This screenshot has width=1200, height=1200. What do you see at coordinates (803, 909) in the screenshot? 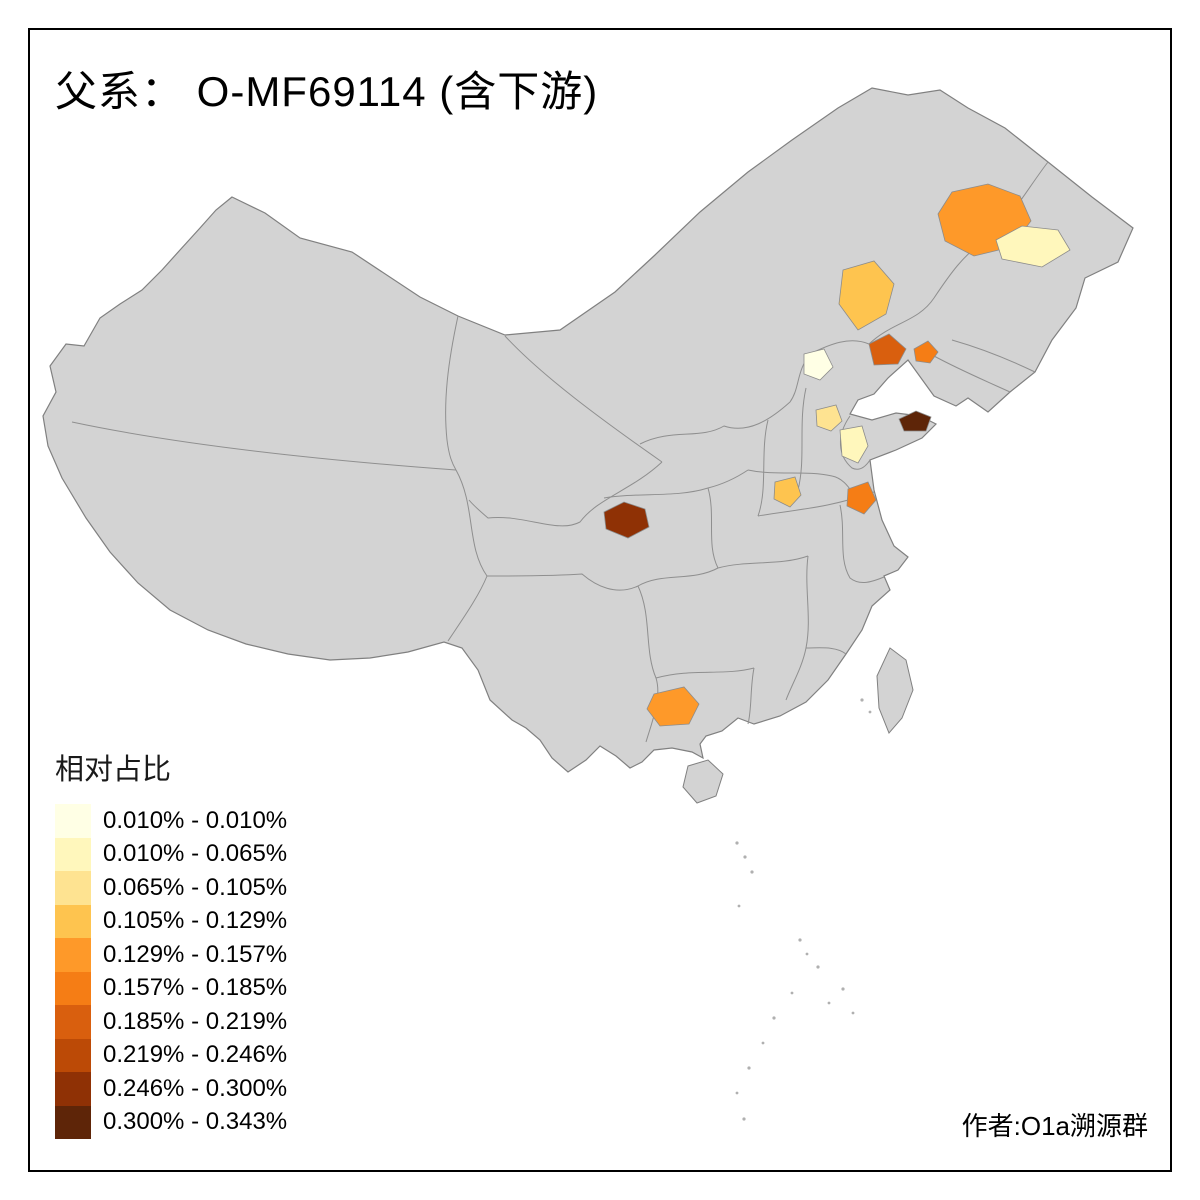
I see `south-china-sea-islets` at bounding box center [803, 909].